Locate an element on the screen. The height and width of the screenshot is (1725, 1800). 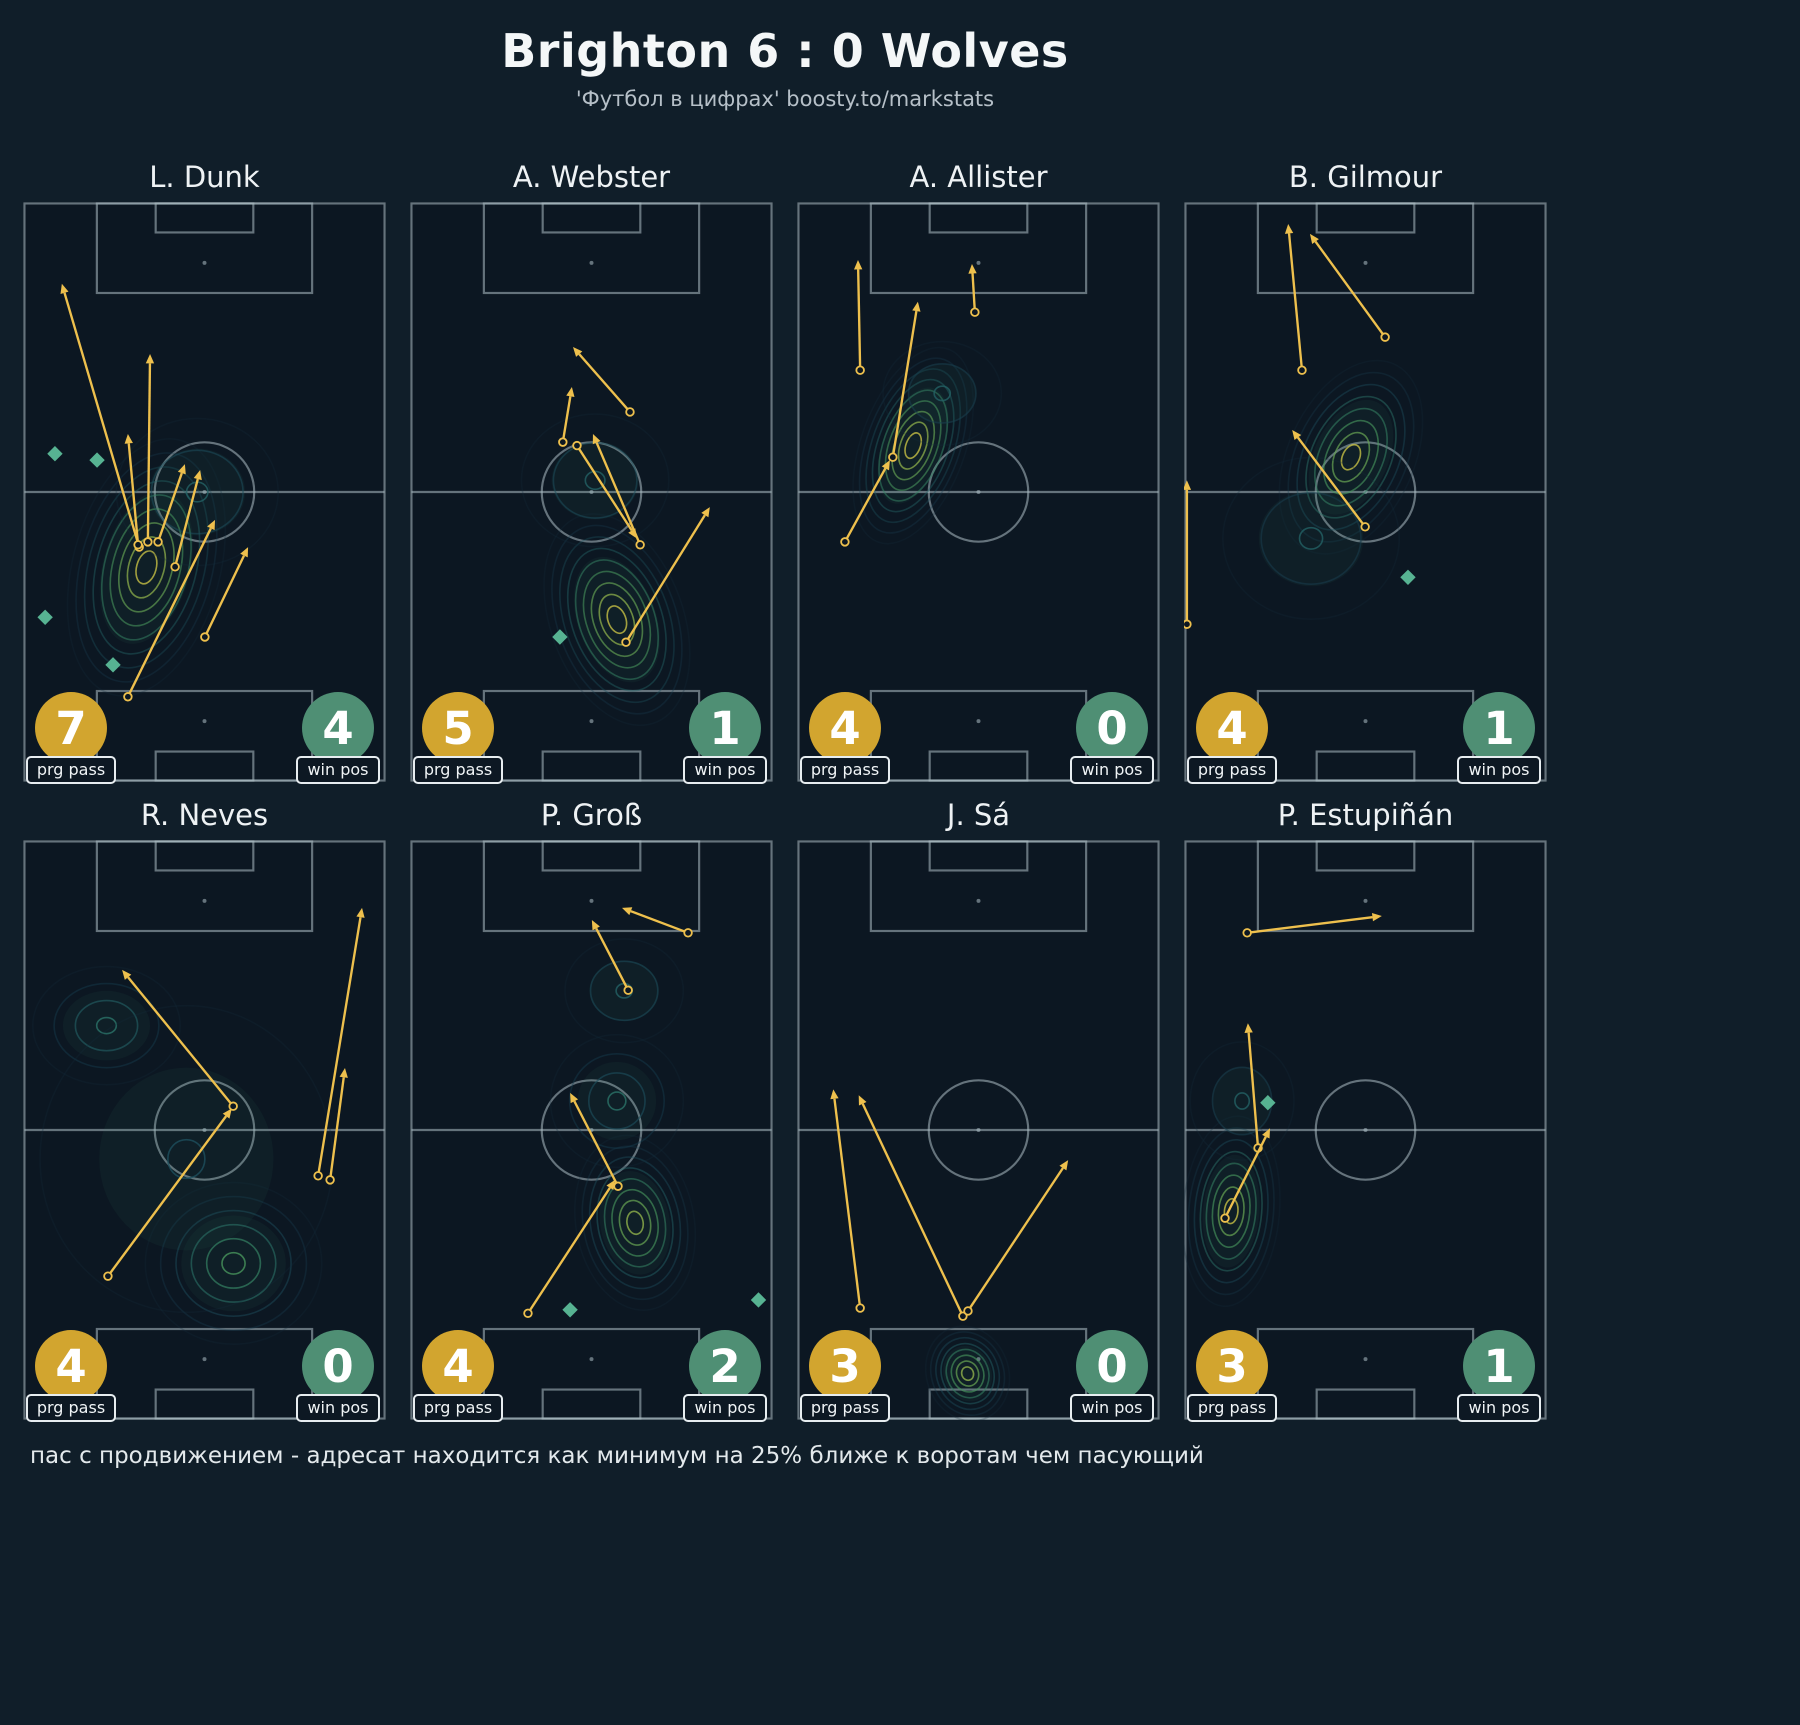
player-name: B. Gilmour is located at coordinates (1365, 177).